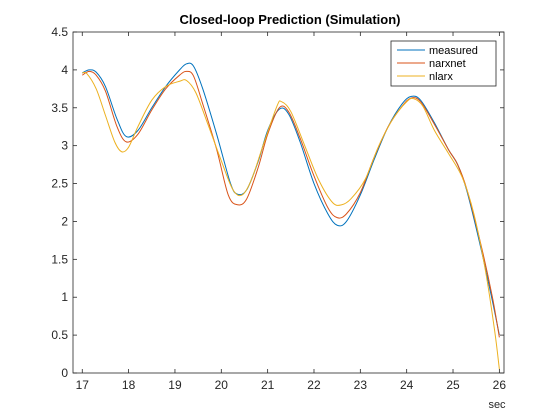 The height and width of the screenshot is (420, 560). Describe the element at coordinates (453, 385) in the screenshot. I see `x-tick-label: 25` at that location.